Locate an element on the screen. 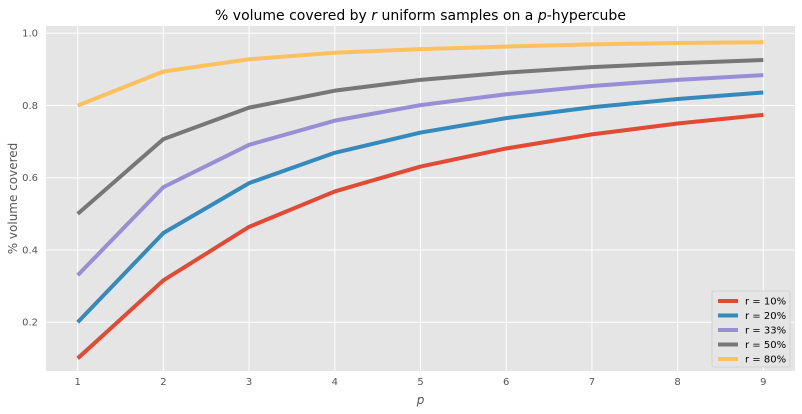 The width and height of the screenshot is (802, 414). legend: r = 10% r = 20% r = 33% r = 50% r = 80% is located at coordinates (751, 329).